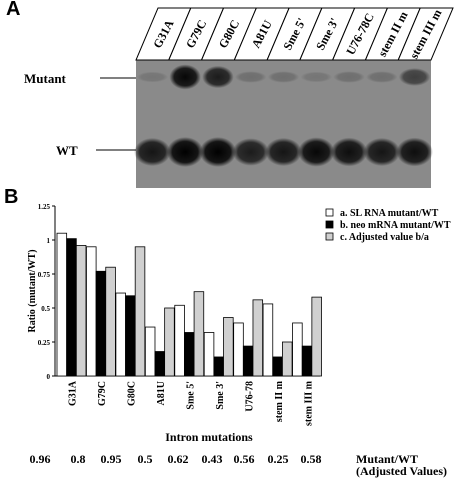 Image resolution: width=474 pixels, height=481 pixels. I want to click on legend-label: a. SL RNA mutant/WT, so click(389, 213).